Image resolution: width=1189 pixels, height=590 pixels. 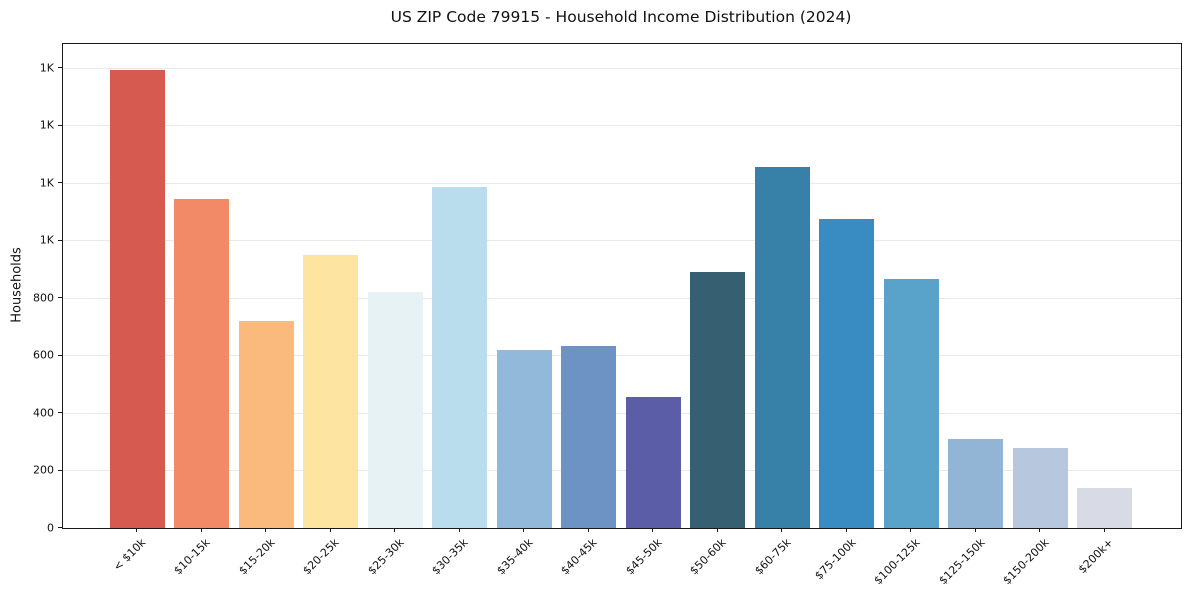 I want to click on x-tick-label: $100-125k, so click(x=897, y=562).